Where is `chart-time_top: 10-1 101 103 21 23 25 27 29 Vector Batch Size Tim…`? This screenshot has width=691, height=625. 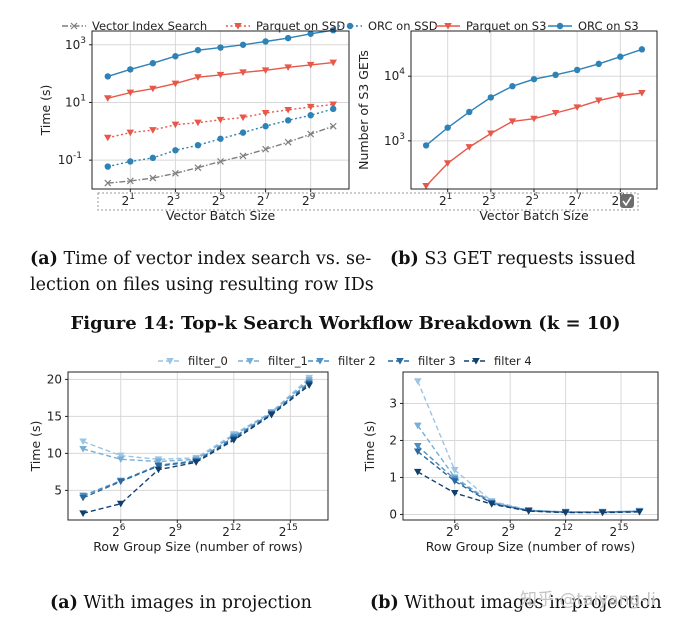
chart-time_top: 10-1 101 103 21 23 25 27 29 Vector Batch Size Tim… is located at coordinates (194, 124).